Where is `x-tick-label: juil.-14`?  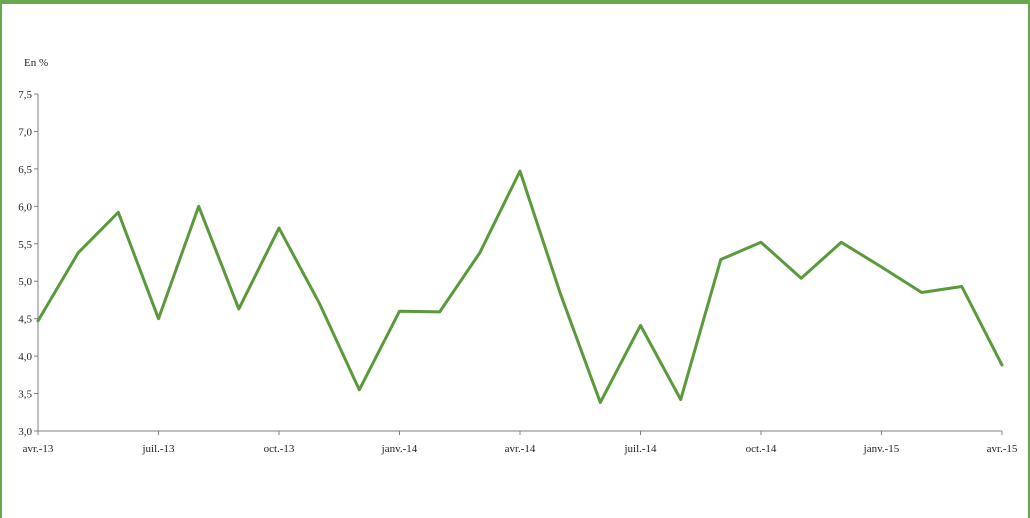 x-tick-label: juil.-14 is located at coordinates (640, 449).